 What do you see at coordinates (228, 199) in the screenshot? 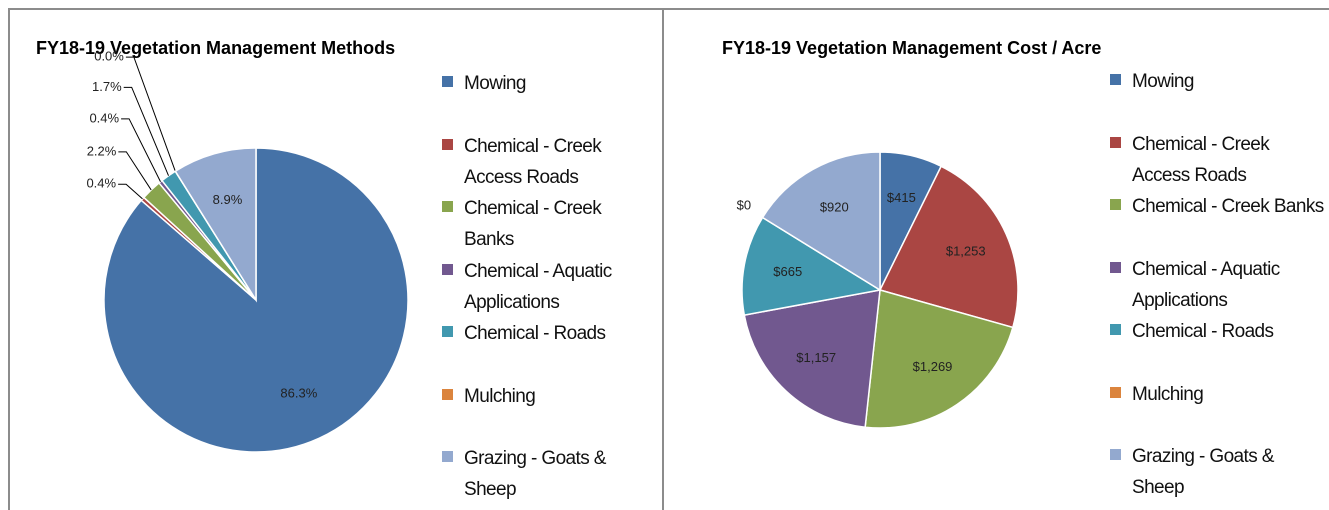
I see `data-label: 8.9%` at bounding box center [228, 199].